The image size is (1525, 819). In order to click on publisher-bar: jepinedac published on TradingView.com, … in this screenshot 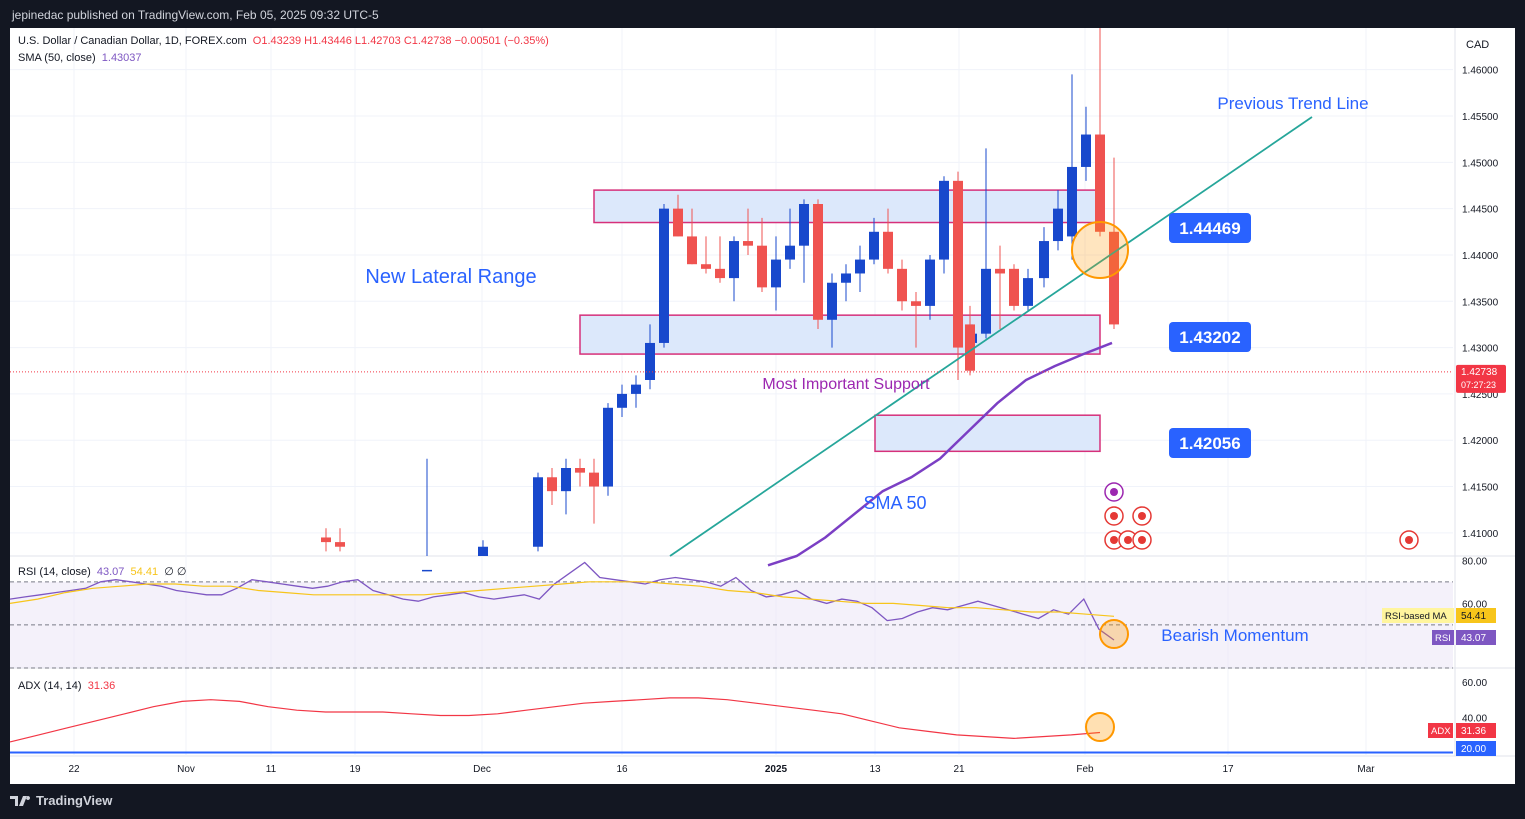, I will do `click(762, 14)`.